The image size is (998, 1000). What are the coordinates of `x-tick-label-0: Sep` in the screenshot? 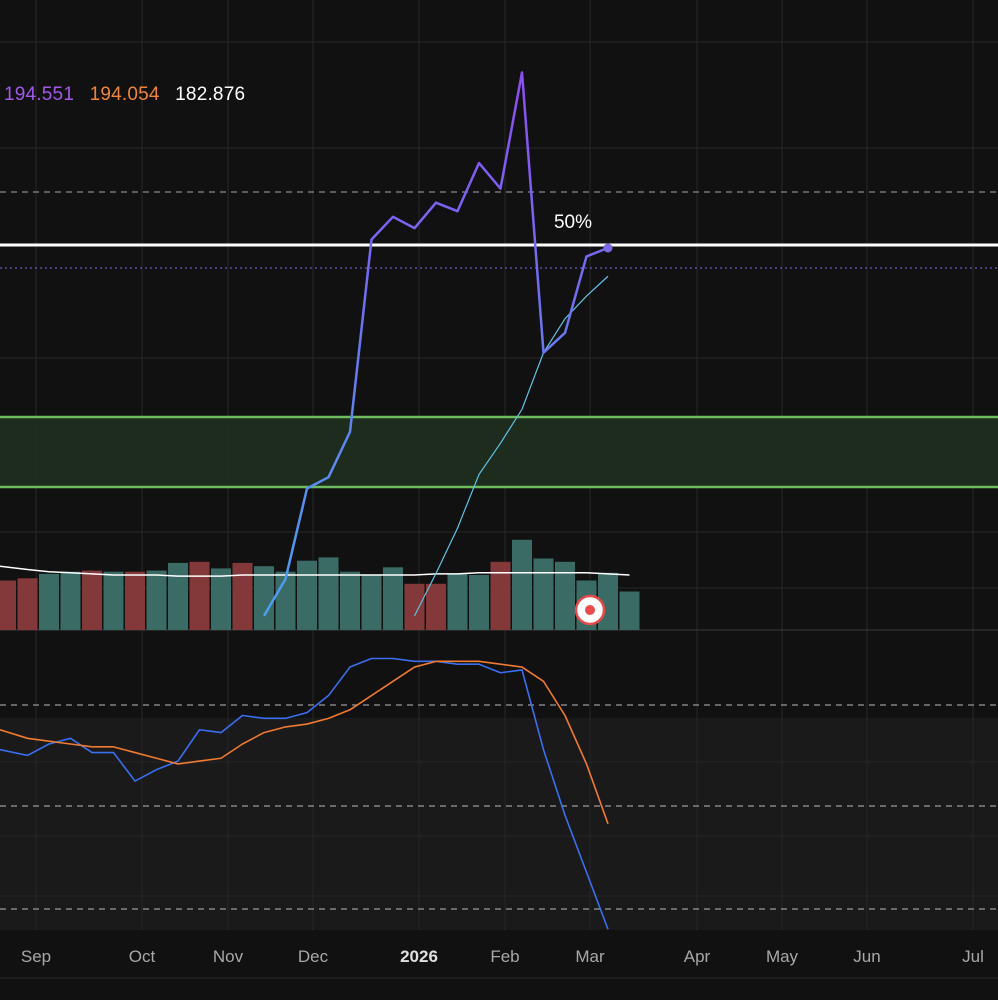 It's located at (36, 956).